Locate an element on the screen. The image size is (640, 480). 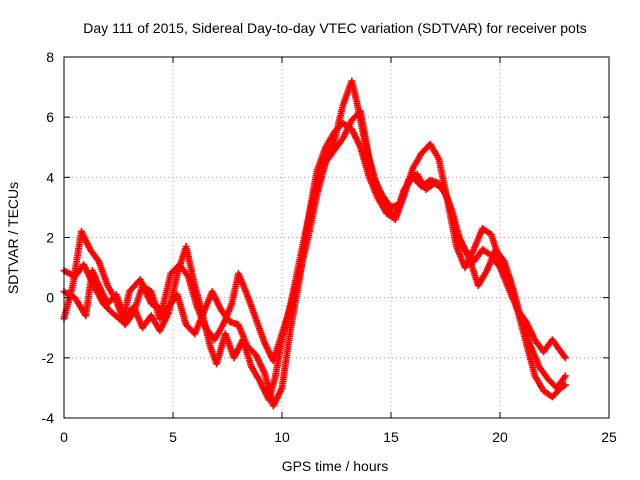
x-tick-label: 5 is located at coordinates (173, 437).